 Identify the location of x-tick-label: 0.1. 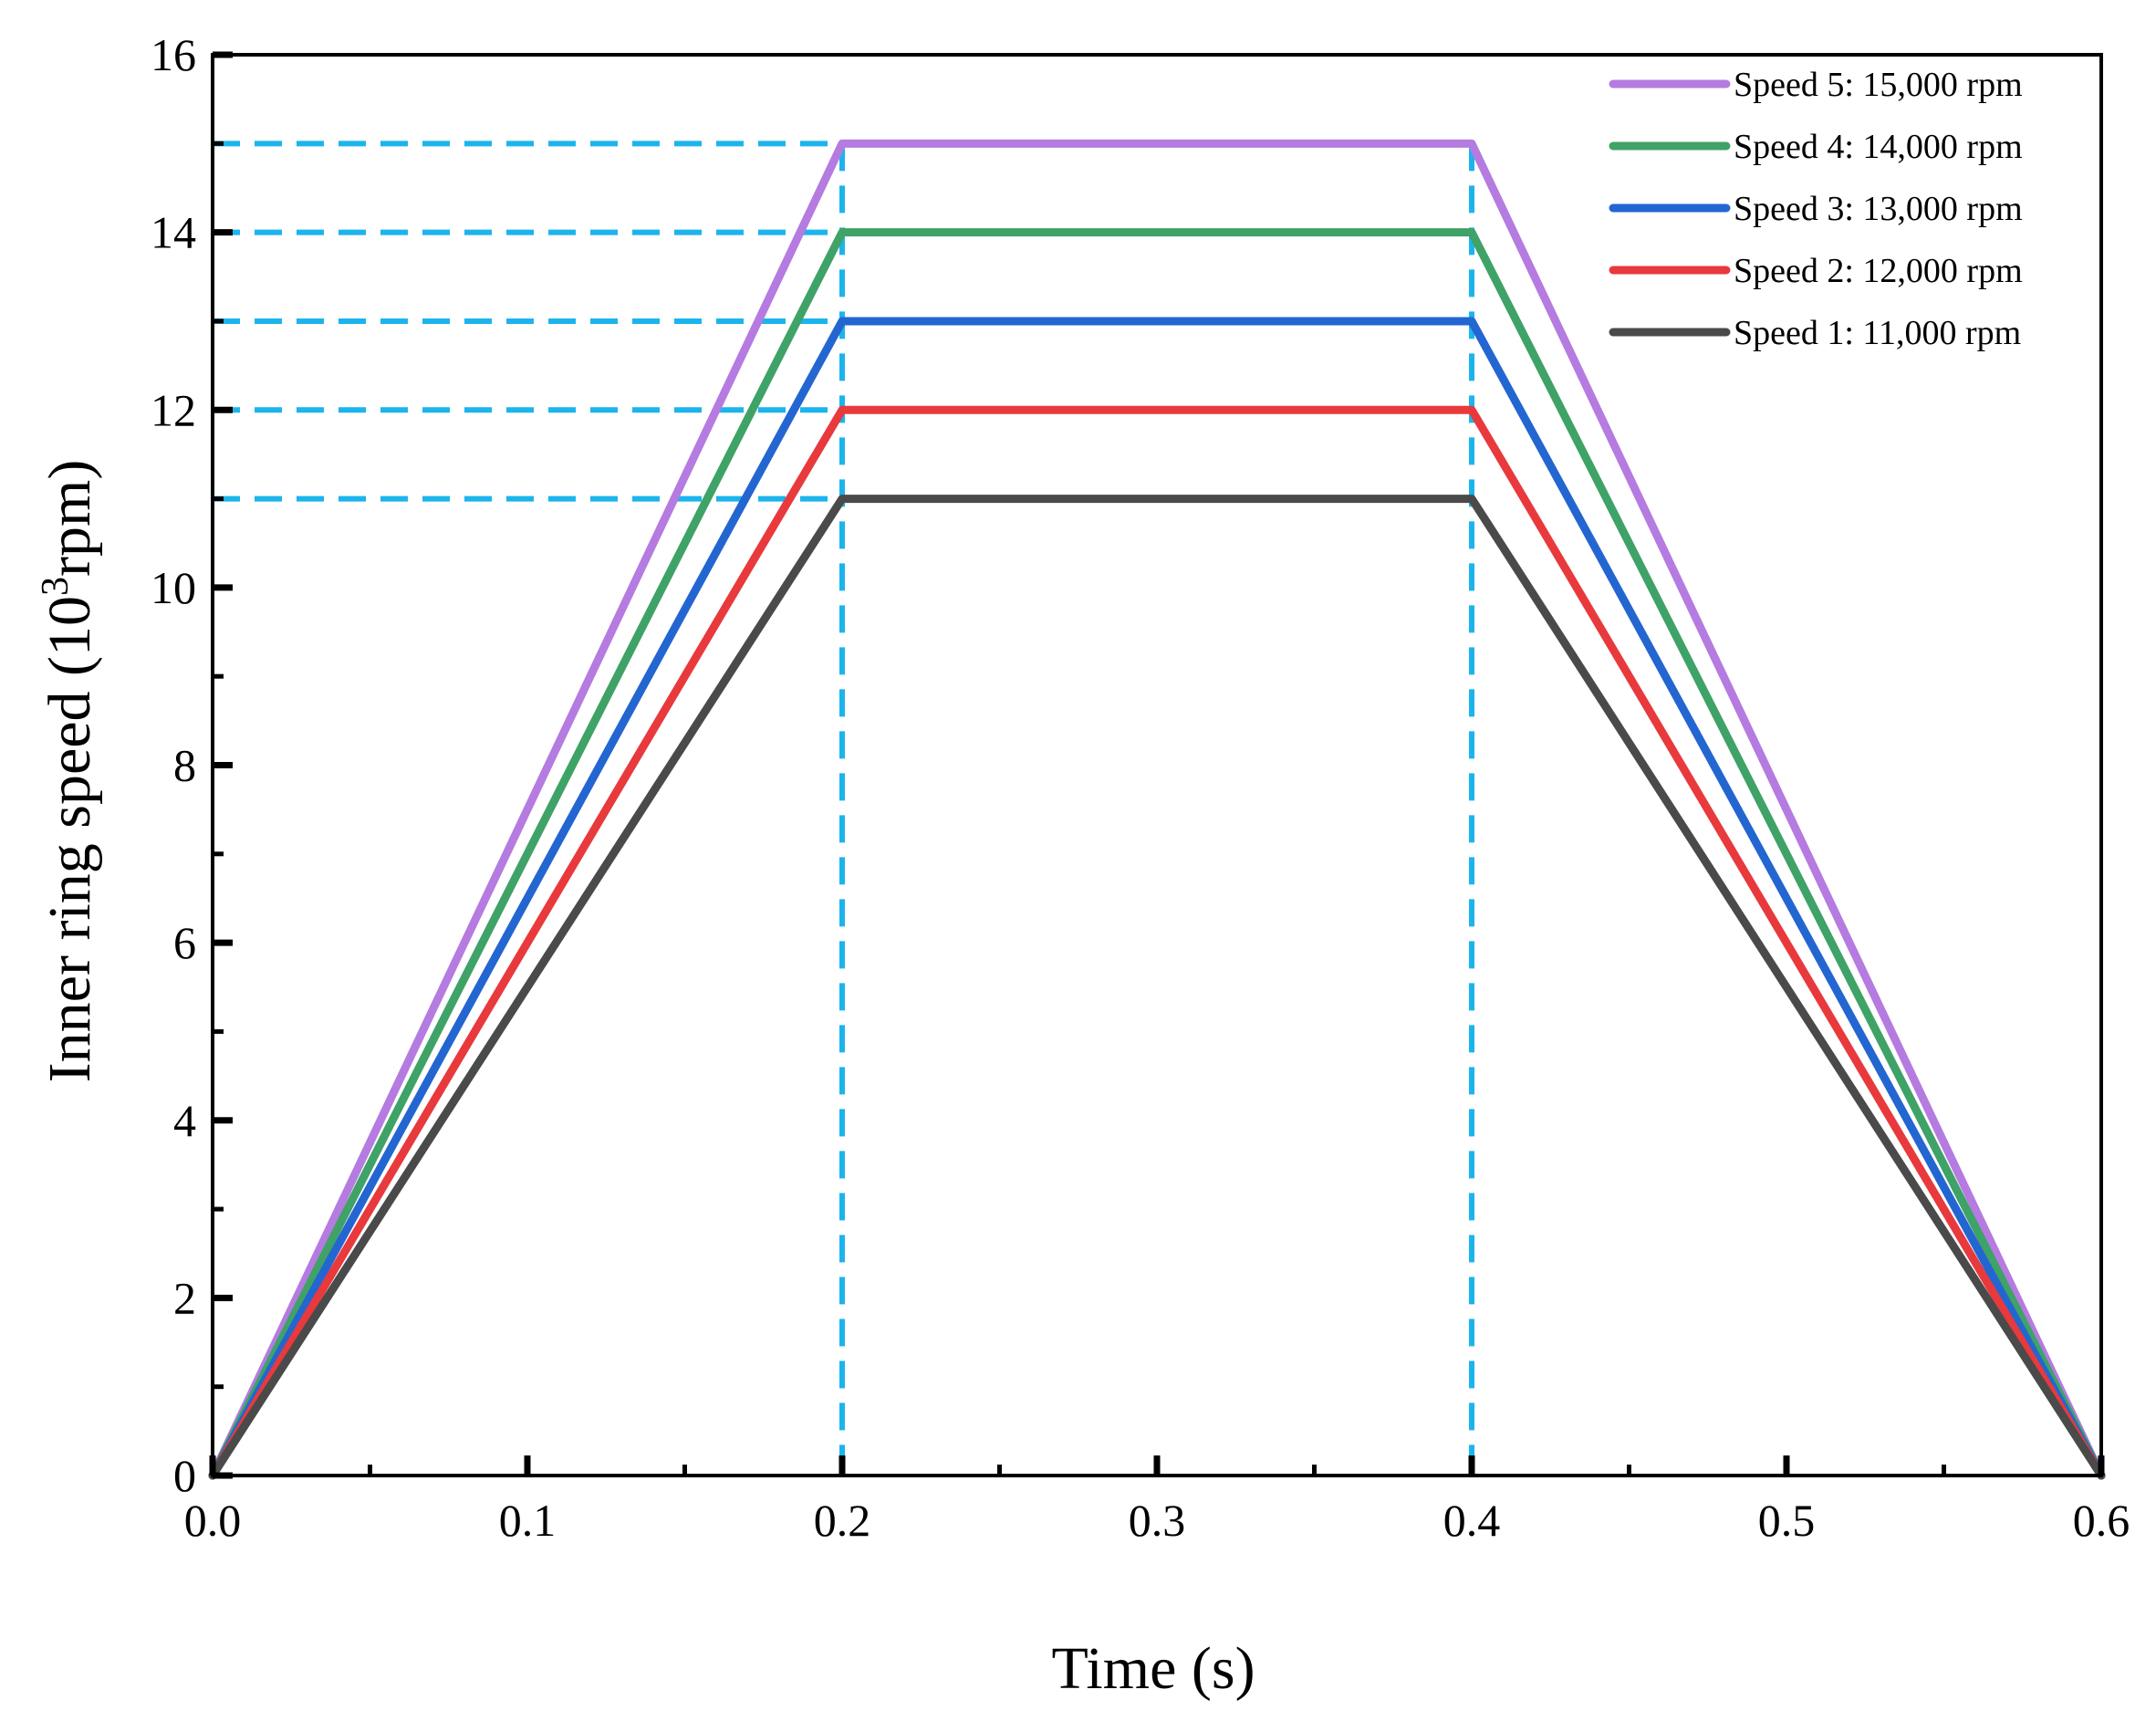
(528, 1520).